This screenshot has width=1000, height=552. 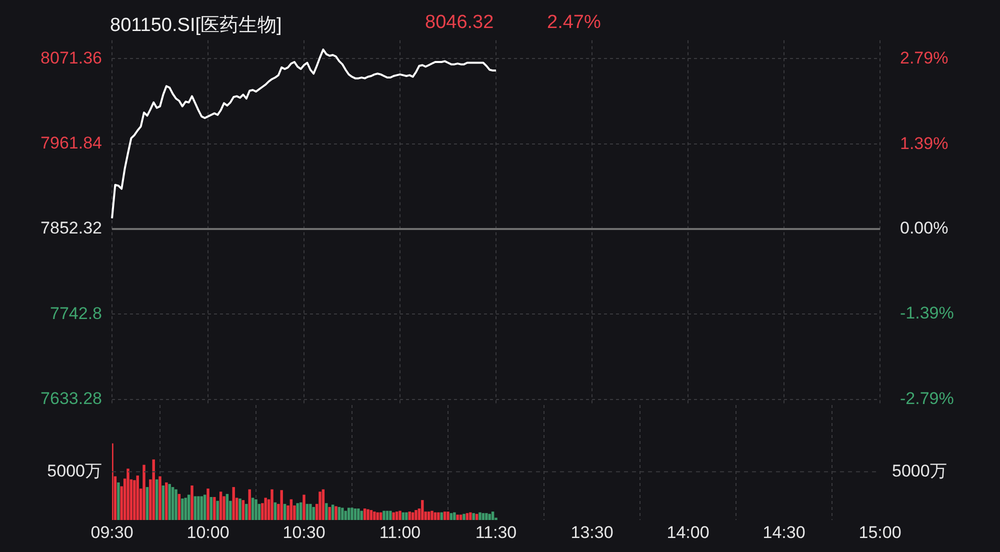 I want to click on x-tick-label: 10:30, so click(x=304, y=532).